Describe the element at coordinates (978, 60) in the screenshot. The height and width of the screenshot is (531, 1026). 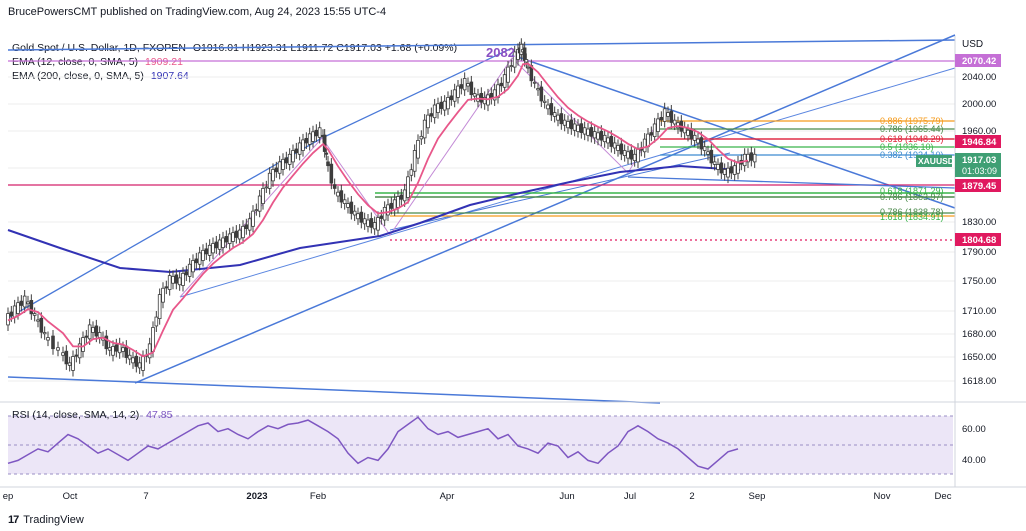
I see `price-badge` at that location.